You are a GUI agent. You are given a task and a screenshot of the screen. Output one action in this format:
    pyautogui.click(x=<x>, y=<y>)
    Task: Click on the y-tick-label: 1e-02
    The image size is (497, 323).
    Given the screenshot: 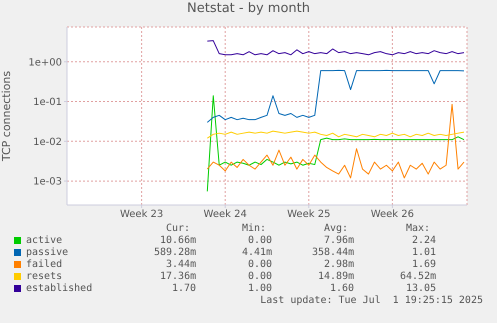 What is the action you would take?
    pyautogui.click(x=47, y=142)
    